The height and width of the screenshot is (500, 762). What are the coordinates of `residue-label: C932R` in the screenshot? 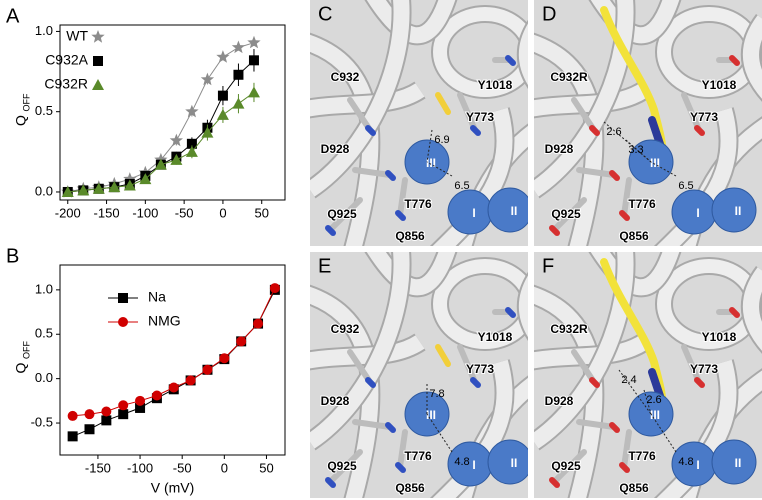 It's located at (569, 77).